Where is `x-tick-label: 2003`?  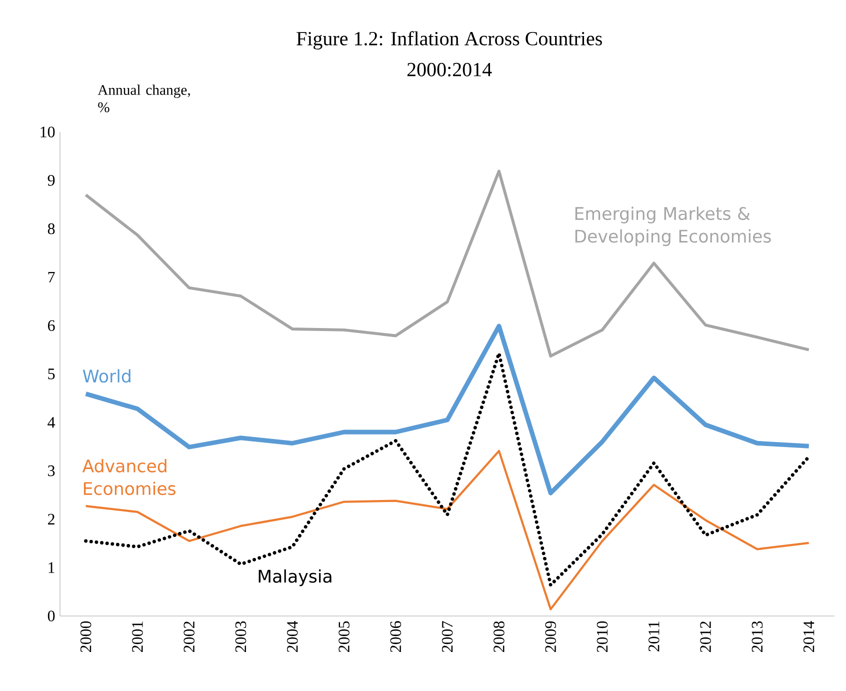
x-tick-label: 2003 is located at coordinates (240, 636).